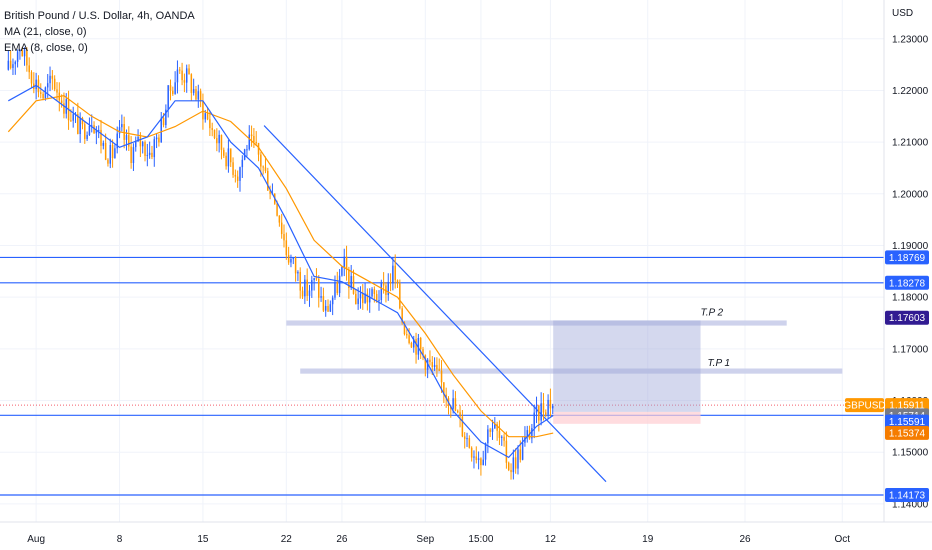 This screenshot has width=932, height=550. Describe the element at coordinates (46, 48) in the screenshot. I see `legend-ema: EMA (8, close, 0)` at that location.